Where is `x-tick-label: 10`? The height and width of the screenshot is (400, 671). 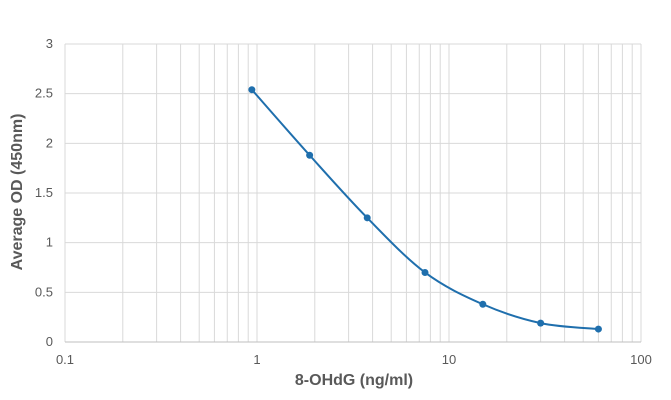 x-tick-label: 10 is located at coordinates (449, 359).